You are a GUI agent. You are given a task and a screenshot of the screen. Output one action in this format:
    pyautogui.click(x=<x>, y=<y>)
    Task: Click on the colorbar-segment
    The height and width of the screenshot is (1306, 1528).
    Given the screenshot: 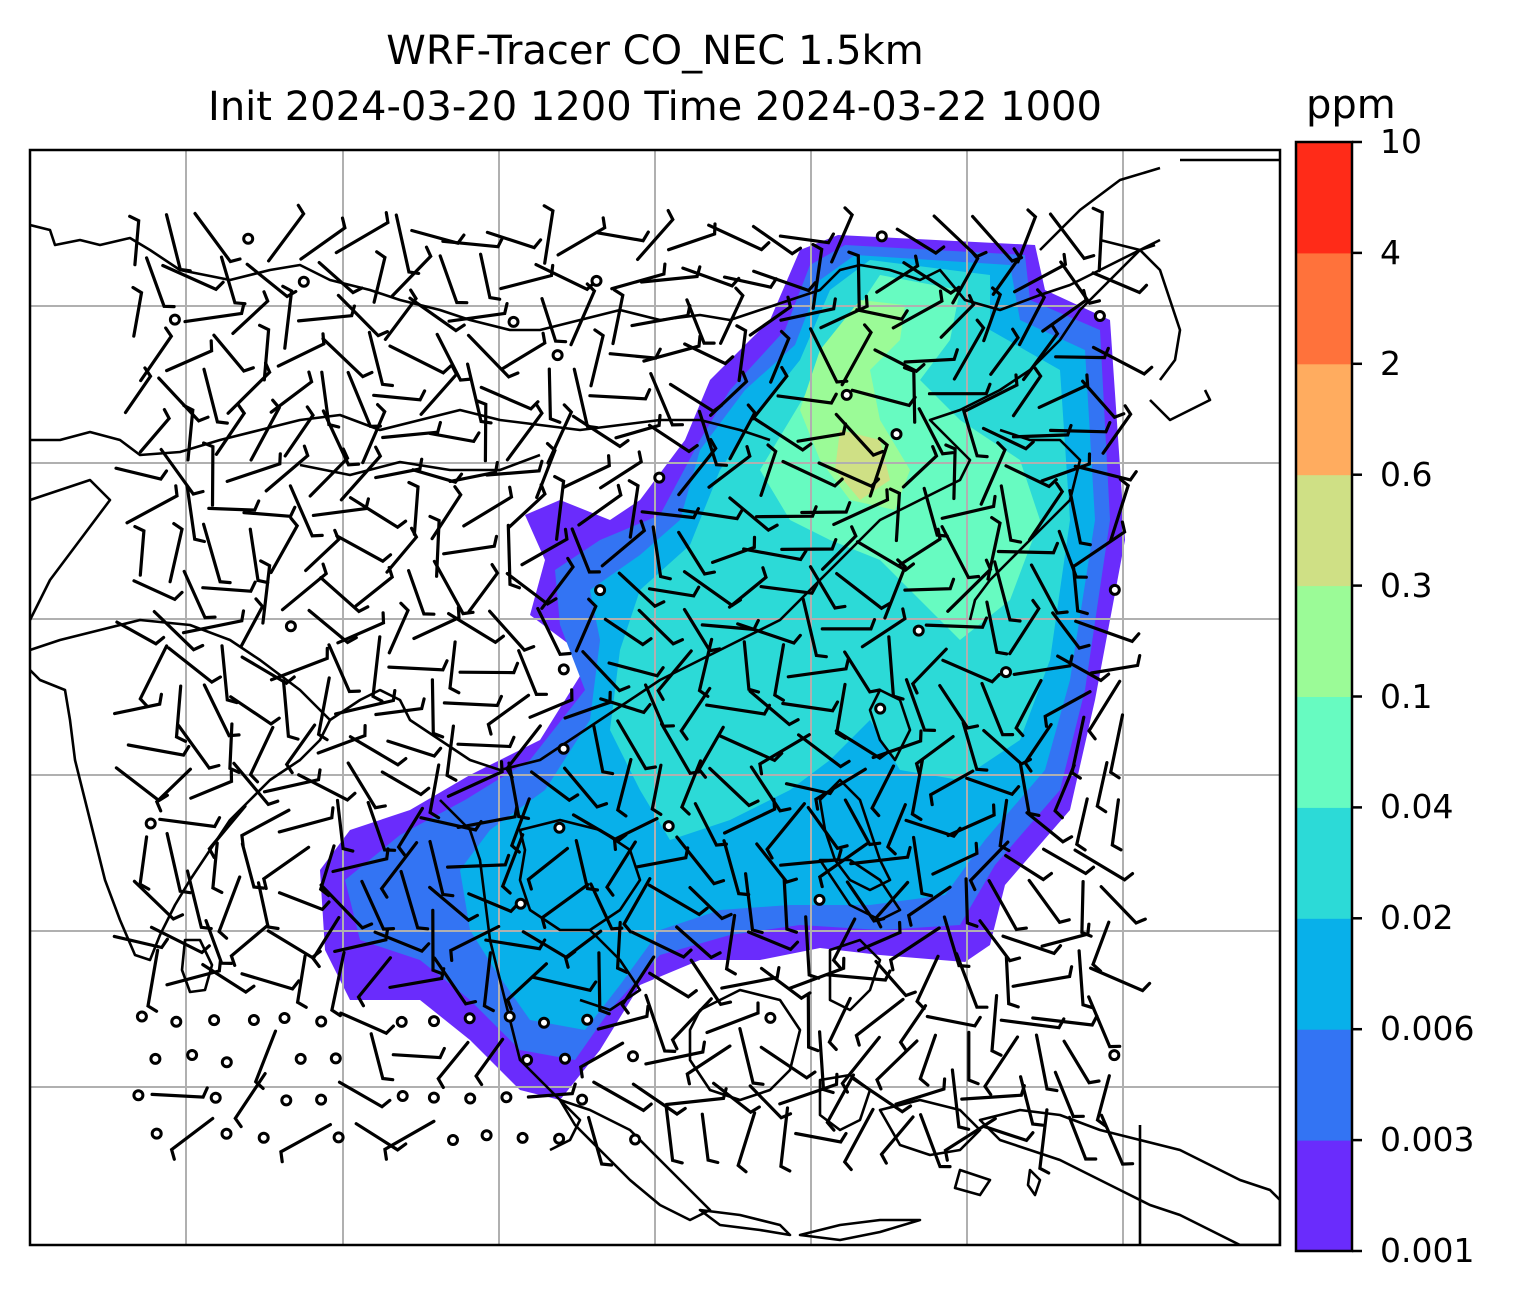 What is the action you would take?
    pyautogui.click(x=1324, y=752)
    